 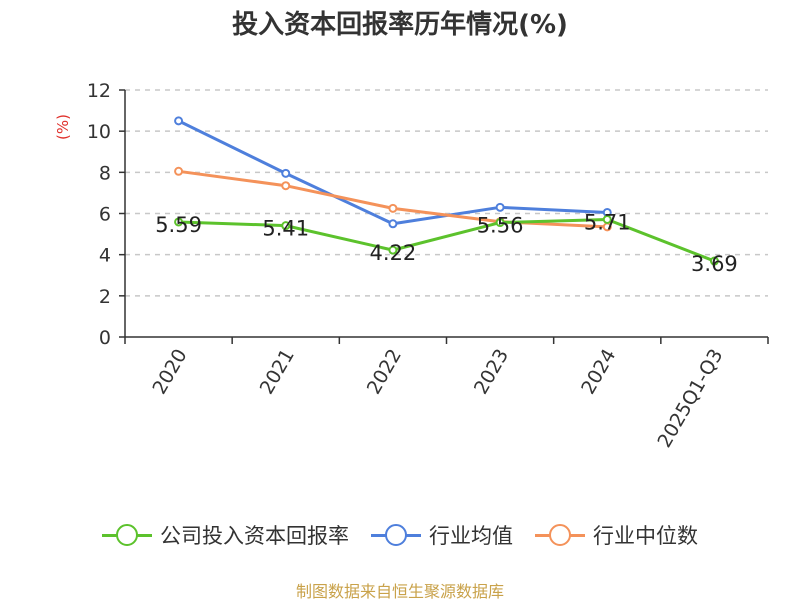 I want to click on data-label: 3.69, so click(x=714, y=264).